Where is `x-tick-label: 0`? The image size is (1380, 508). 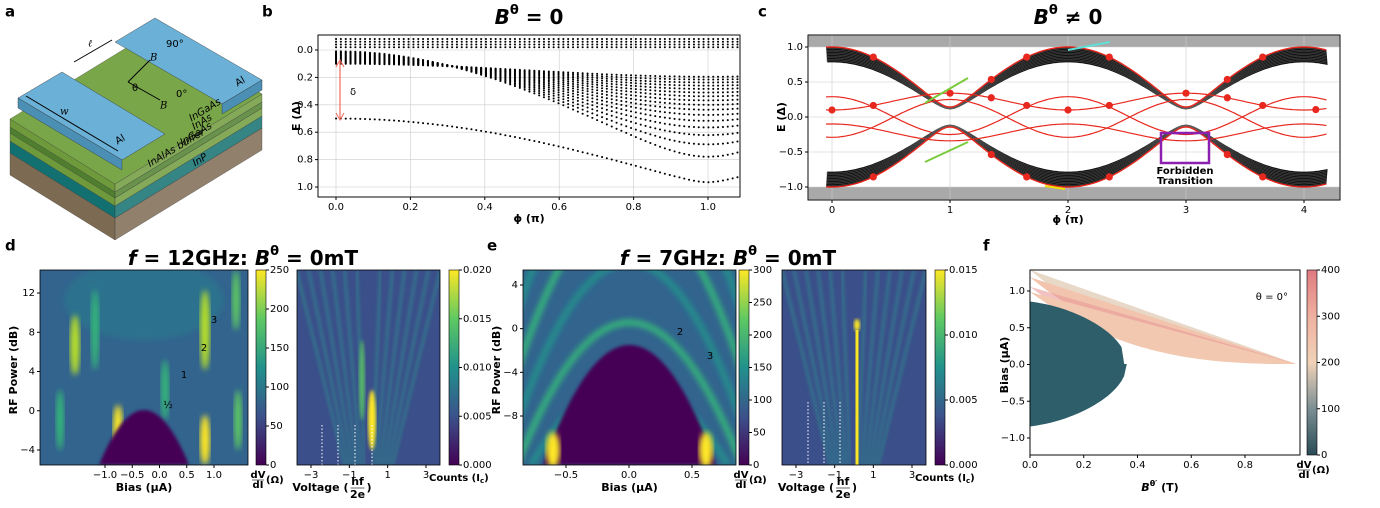
x-tick-label: 0 is located at coordinates (832, 210).